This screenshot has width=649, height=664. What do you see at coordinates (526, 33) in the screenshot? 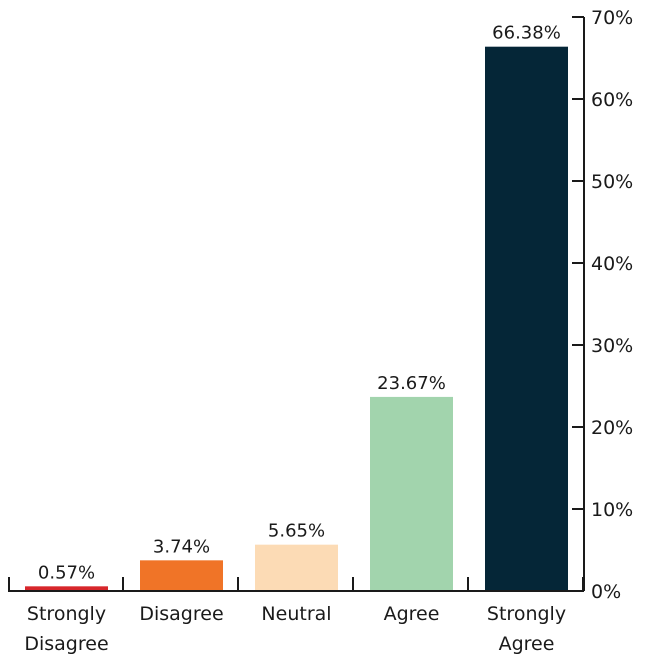
I see `value-label-4: 66.38%` at bounding box center [526, 33].